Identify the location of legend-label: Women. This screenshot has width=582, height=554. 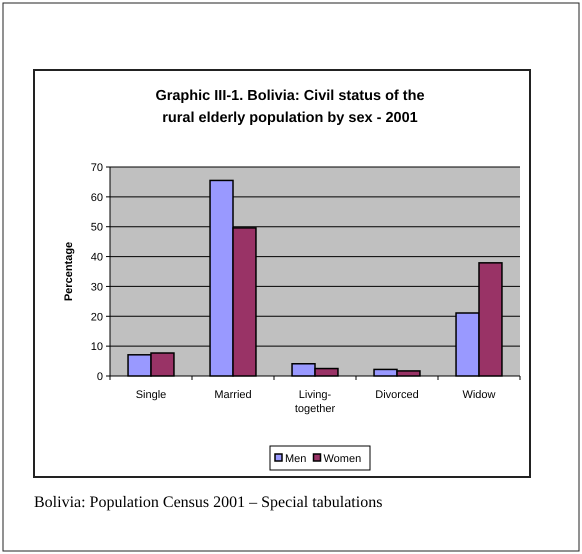
(343, 459).